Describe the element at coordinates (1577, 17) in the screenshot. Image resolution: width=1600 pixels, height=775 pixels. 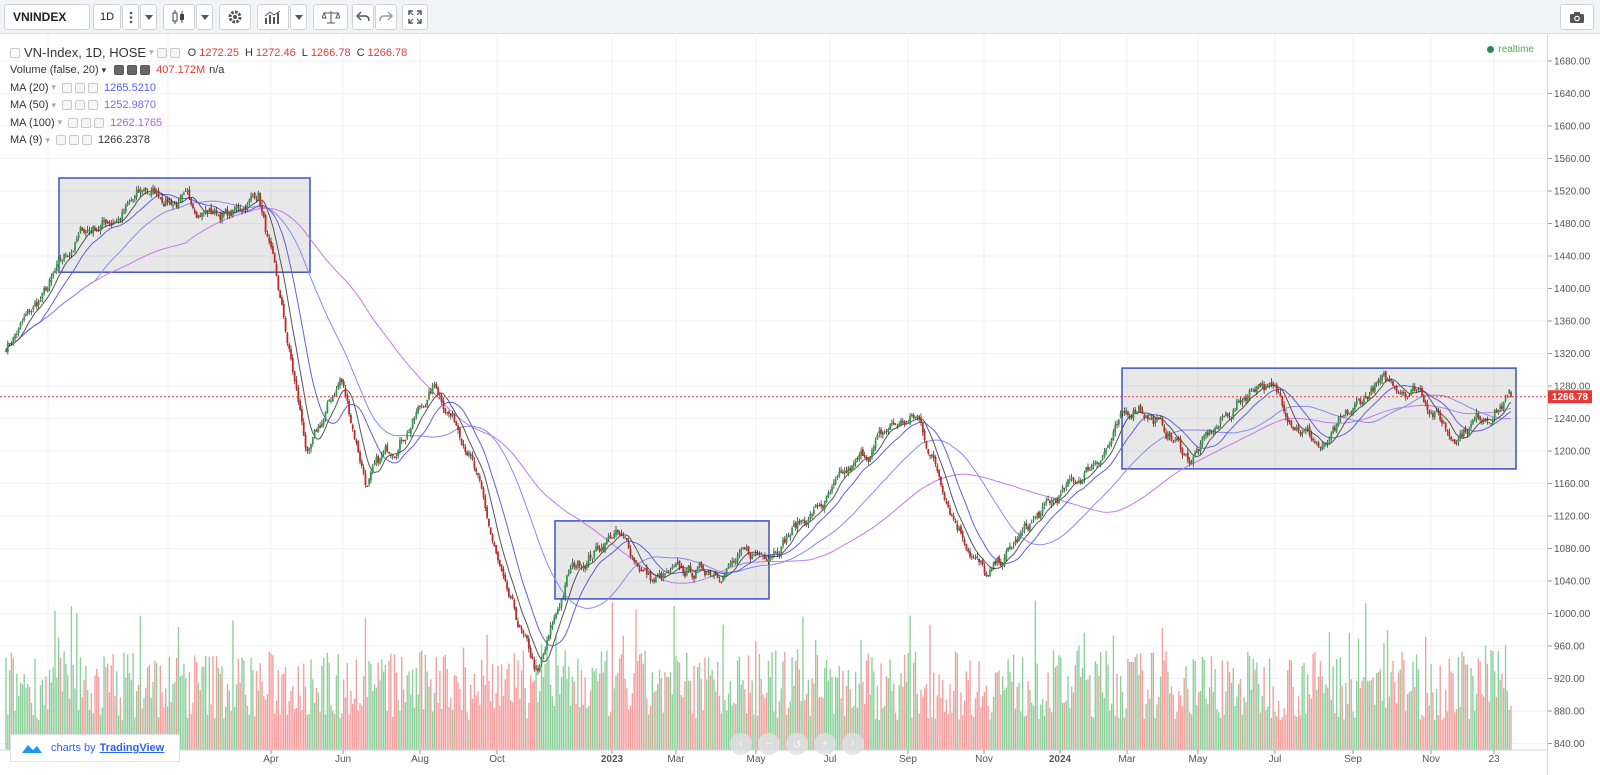
I see `camera-icon` at that location.